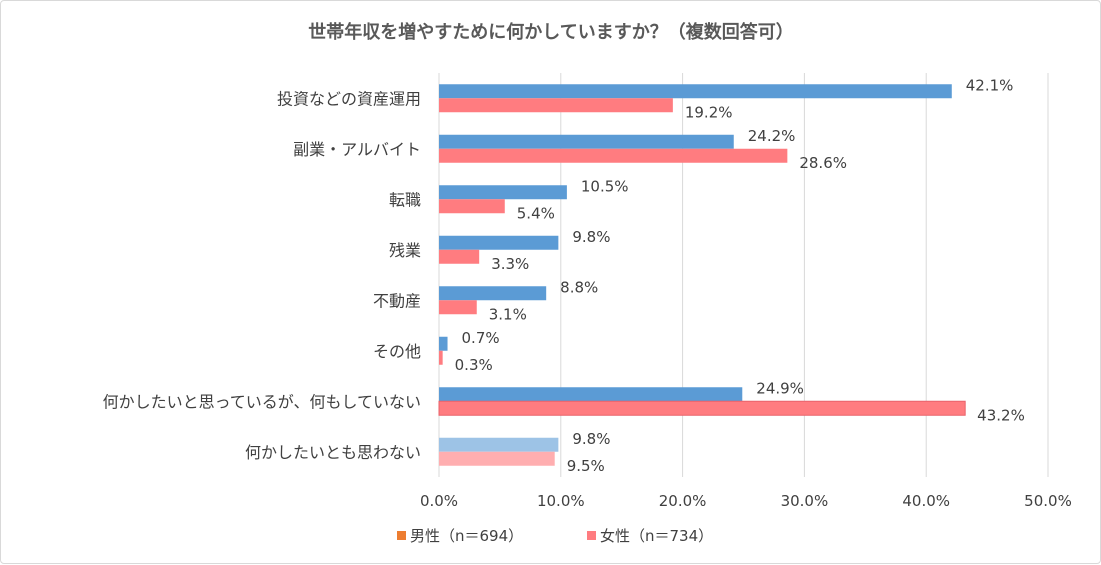 The width and height of the screenshot is (1101, 565). I want to click on category-label: 副業・アルバイト, so click(357, 149).